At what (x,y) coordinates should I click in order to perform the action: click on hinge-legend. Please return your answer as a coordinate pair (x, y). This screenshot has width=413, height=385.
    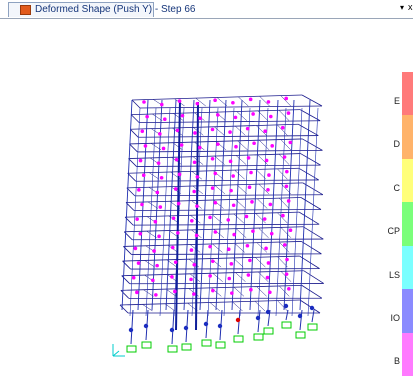
    Looking at the image, I should click on (407, 224).